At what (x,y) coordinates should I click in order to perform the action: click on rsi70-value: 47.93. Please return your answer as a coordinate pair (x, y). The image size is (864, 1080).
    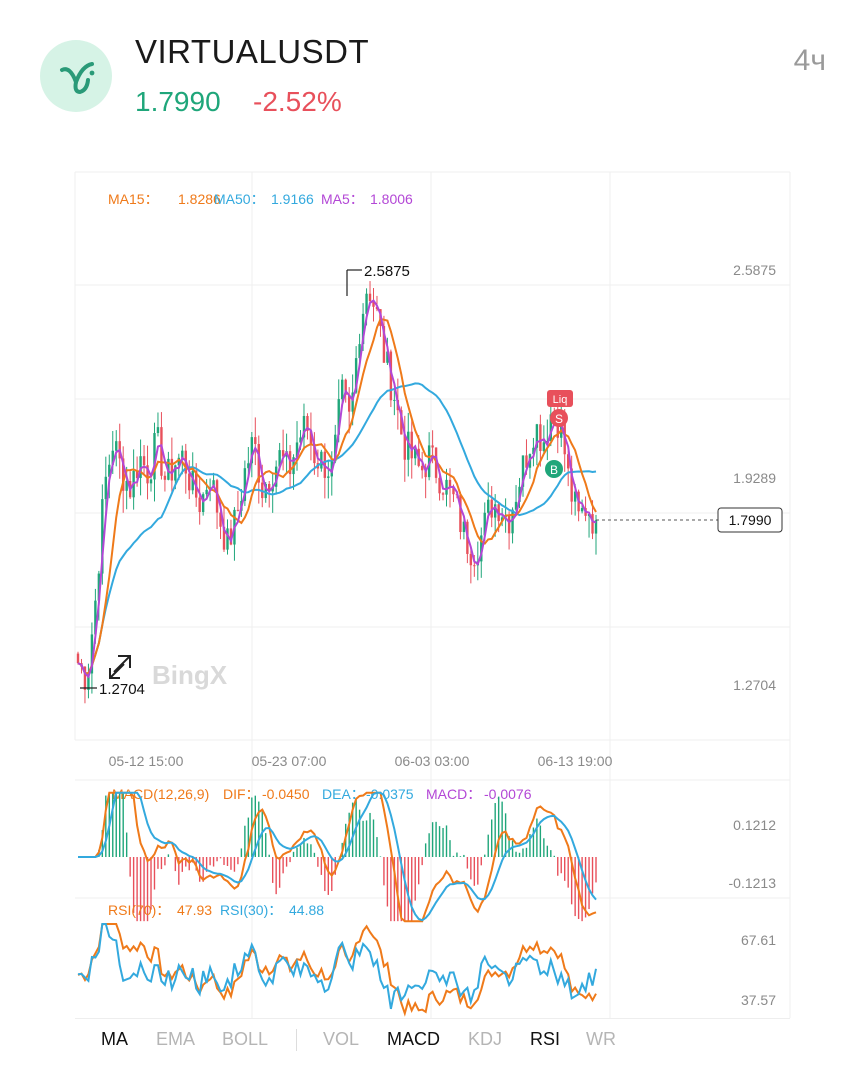
    Looking at the image, I should click on (194, 910).